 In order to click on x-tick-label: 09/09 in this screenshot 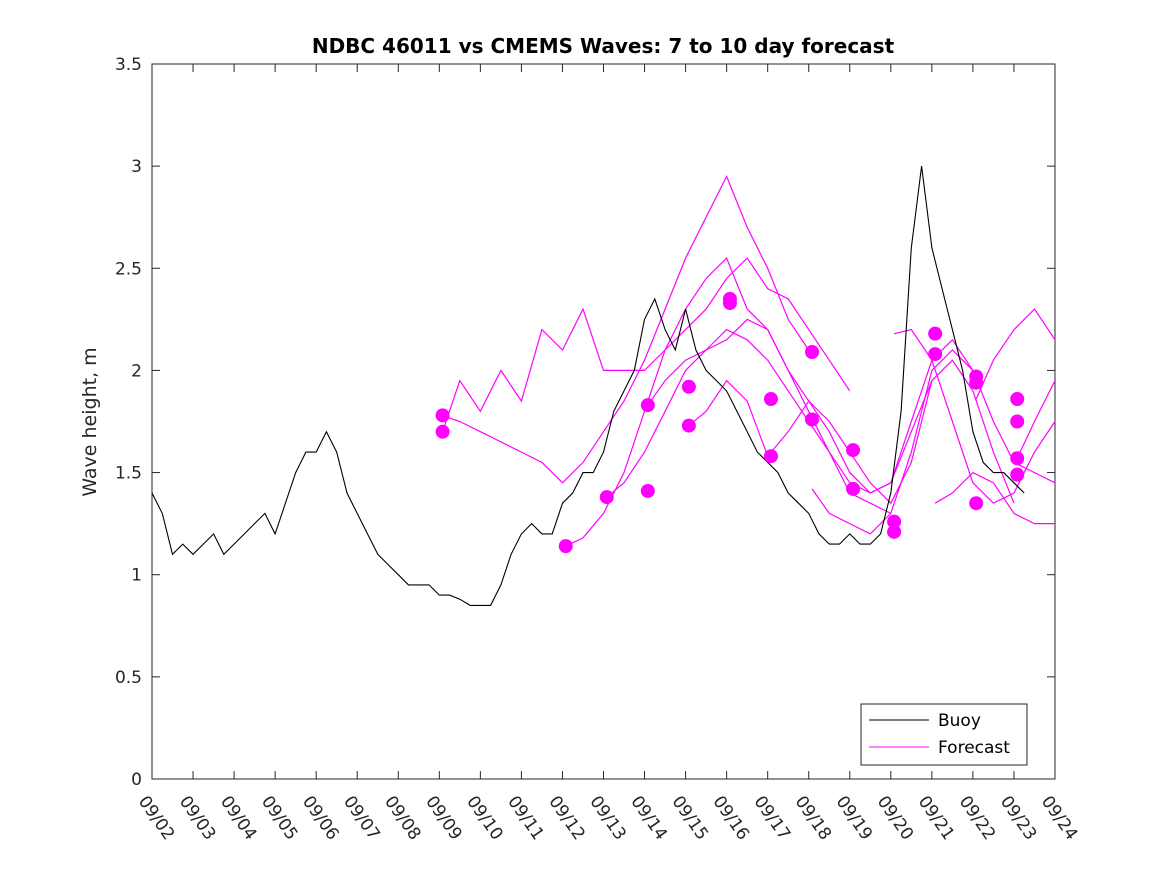, I will do `click(443, 818)`.